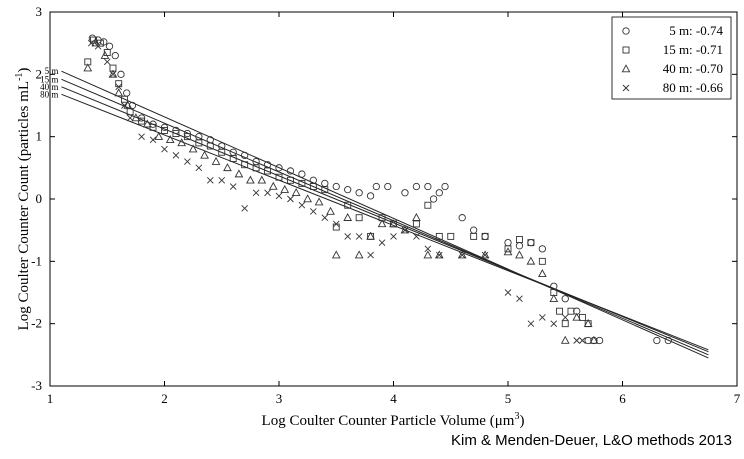  I want to click on x-tick-label: 6, so click(622, 398).